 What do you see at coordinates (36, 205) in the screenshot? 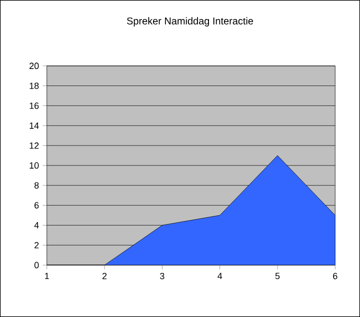
I see `y-tick-label: 6` at bounding box center [36, 205].